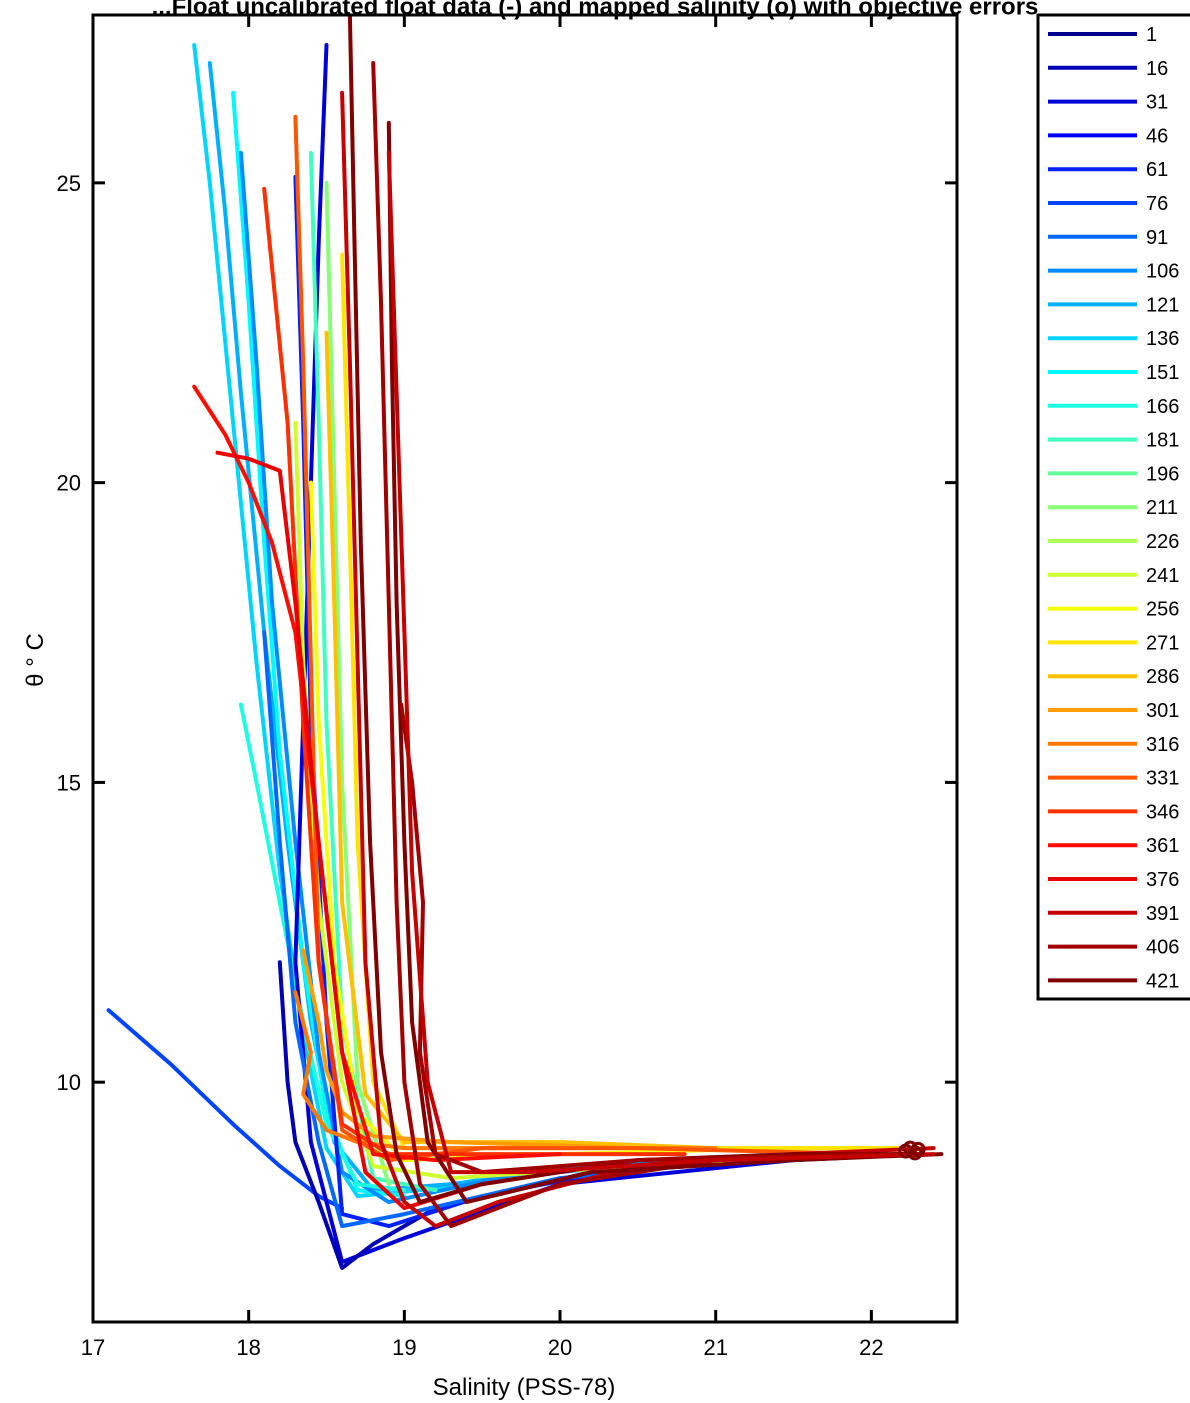 The width and height of the screenshot is (1190, 1403). I want to click on legend-label: 136, so click(1162, 339).